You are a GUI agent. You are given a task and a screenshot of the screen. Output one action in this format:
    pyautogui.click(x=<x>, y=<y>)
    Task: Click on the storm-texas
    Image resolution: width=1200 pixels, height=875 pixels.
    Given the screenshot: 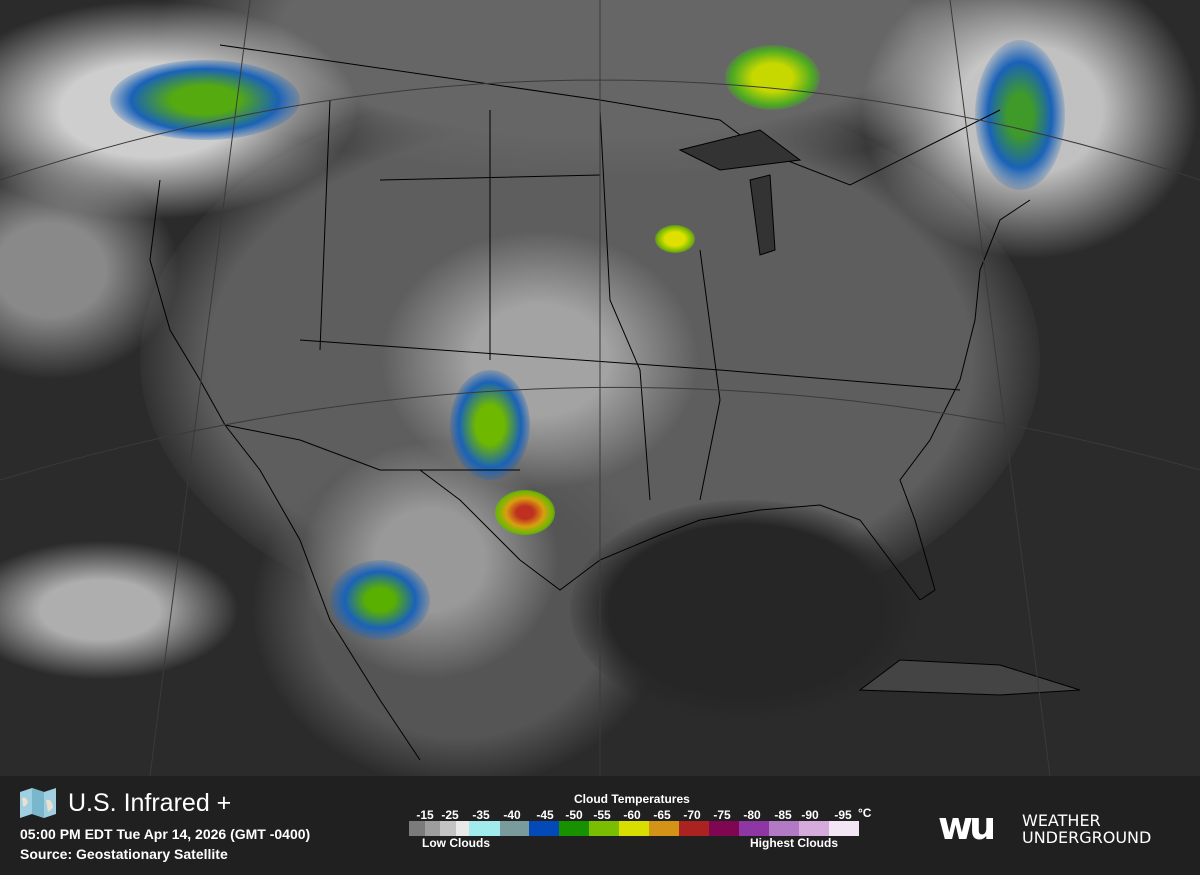 What is the action you would take?
    pyautogui.click(x=525, y=512)
    